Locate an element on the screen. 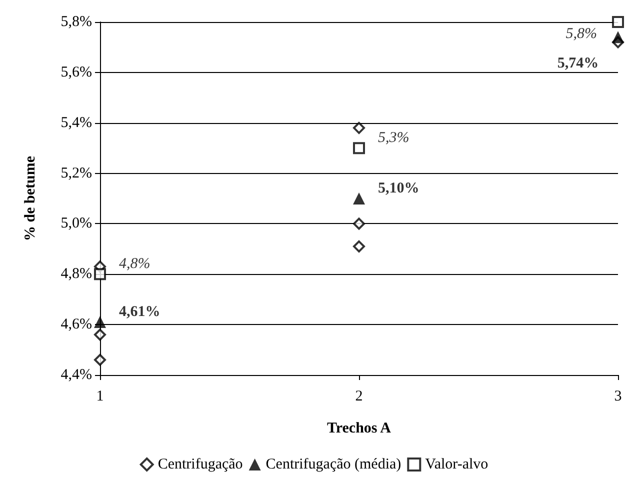  x-tick-label: 3 is located at coordinates (618, 396).